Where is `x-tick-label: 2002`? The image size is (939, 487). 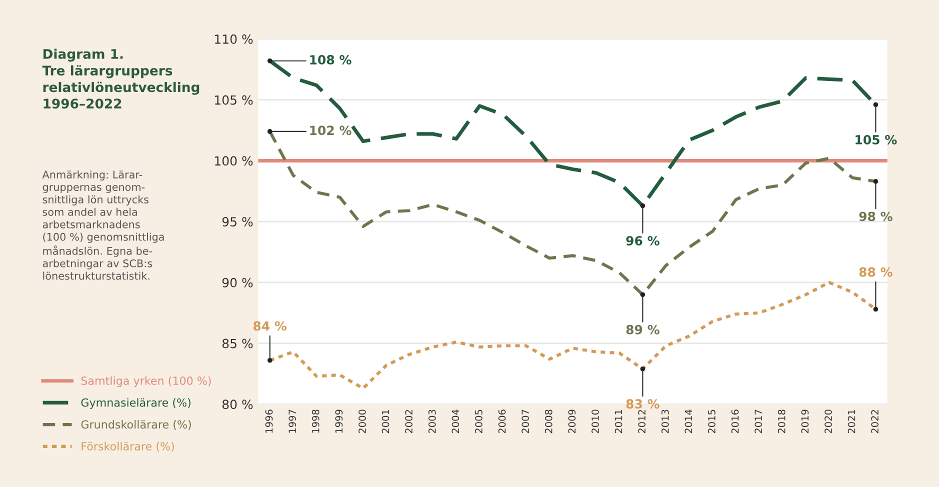
x-tick-label: 2002 is located at coordinates (409, 422).